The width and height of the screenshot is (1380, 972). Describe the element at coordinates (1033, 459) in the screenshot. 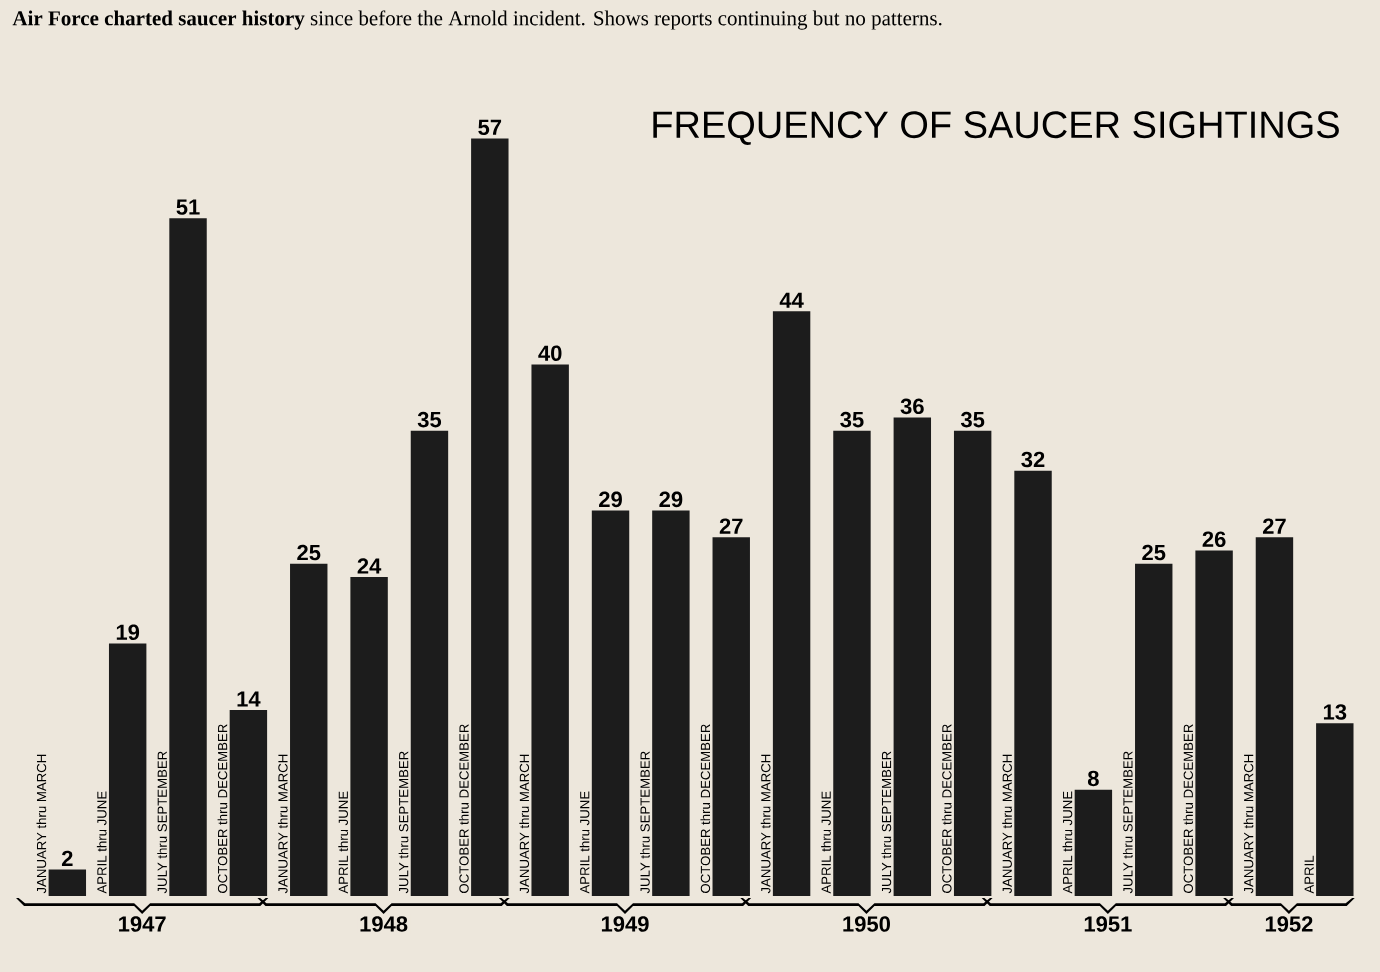

I see `data-label: 32` at that location.